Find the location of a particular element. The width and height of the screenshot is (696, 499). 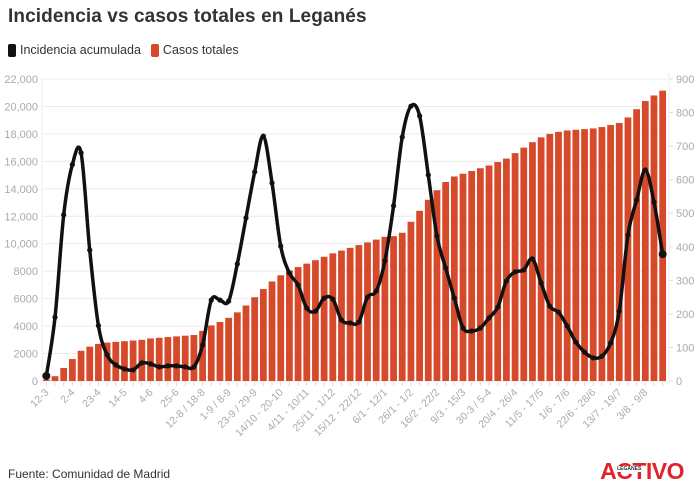

legend-item-incidencia: Incidencia acumulada is located at coordinates (74, 50).